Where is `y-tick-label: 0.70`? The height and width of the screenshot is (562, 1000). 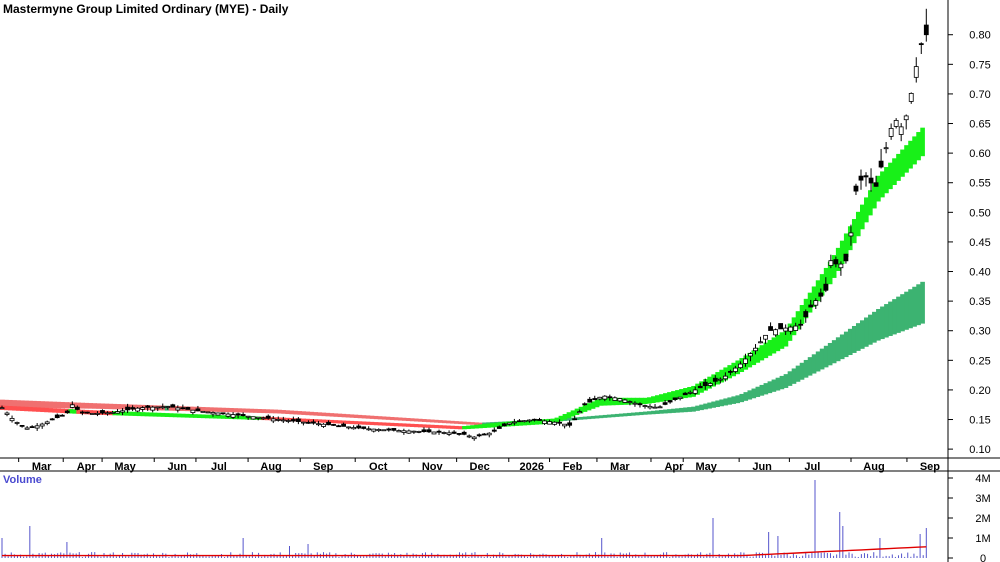
y-tick-label: 0.70 is located at coordinates (979, 95).